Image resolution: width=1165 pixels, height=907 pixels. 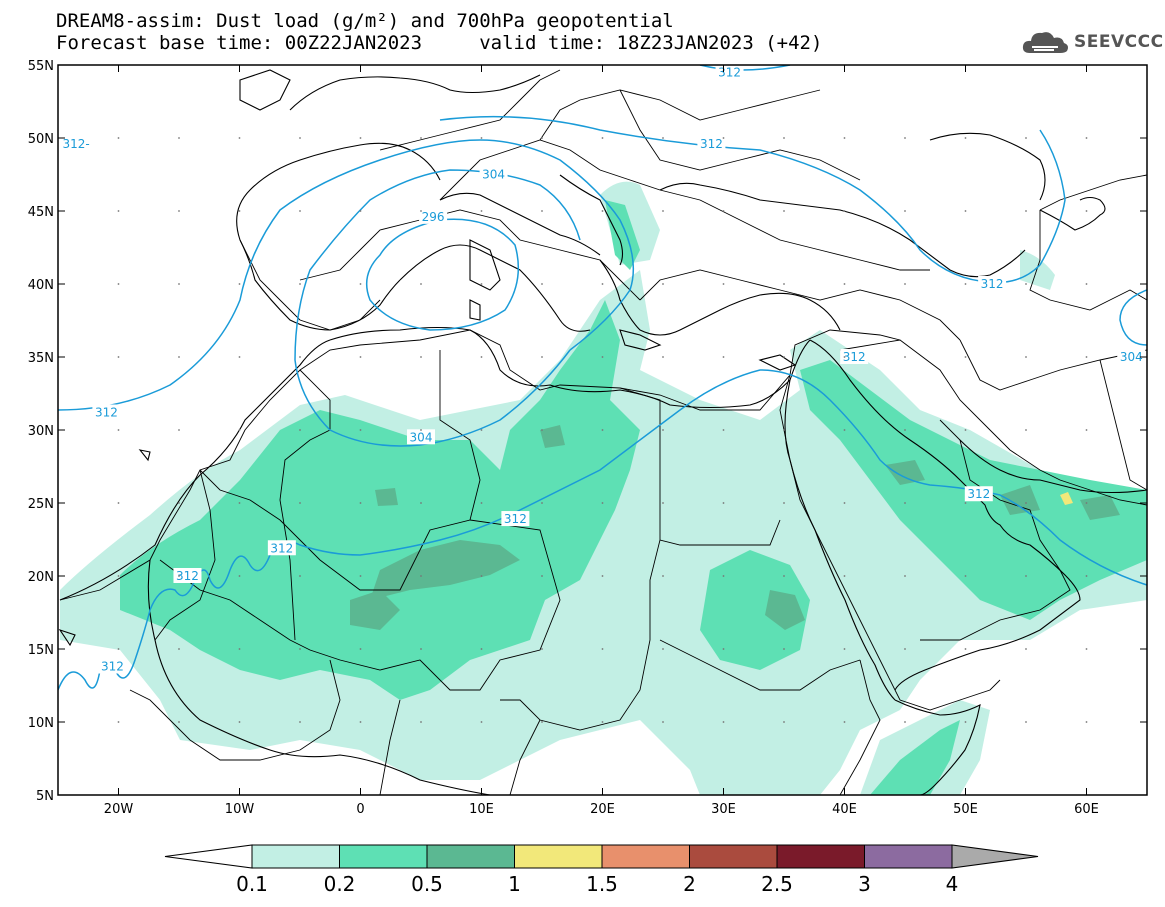 What do you see at coordinates (514, 884) in the screenshot?
I see `colorbar-label: 1` at bounding box center [514, 884].